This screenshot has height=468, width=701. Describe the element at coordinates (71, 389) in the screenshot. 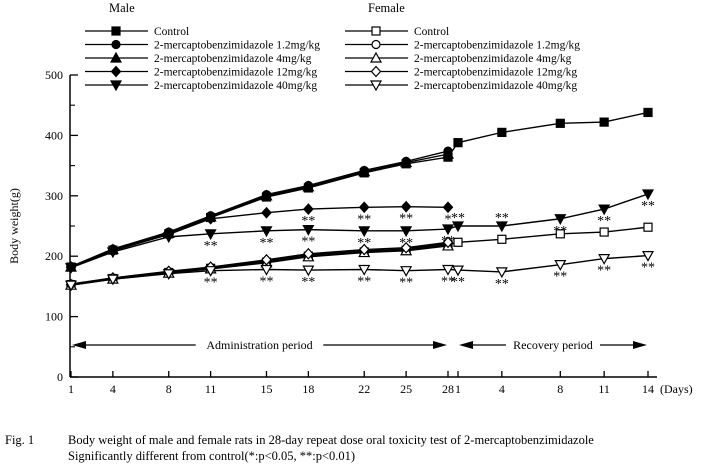

I see `x-tick-label-admin: 1` at that location.